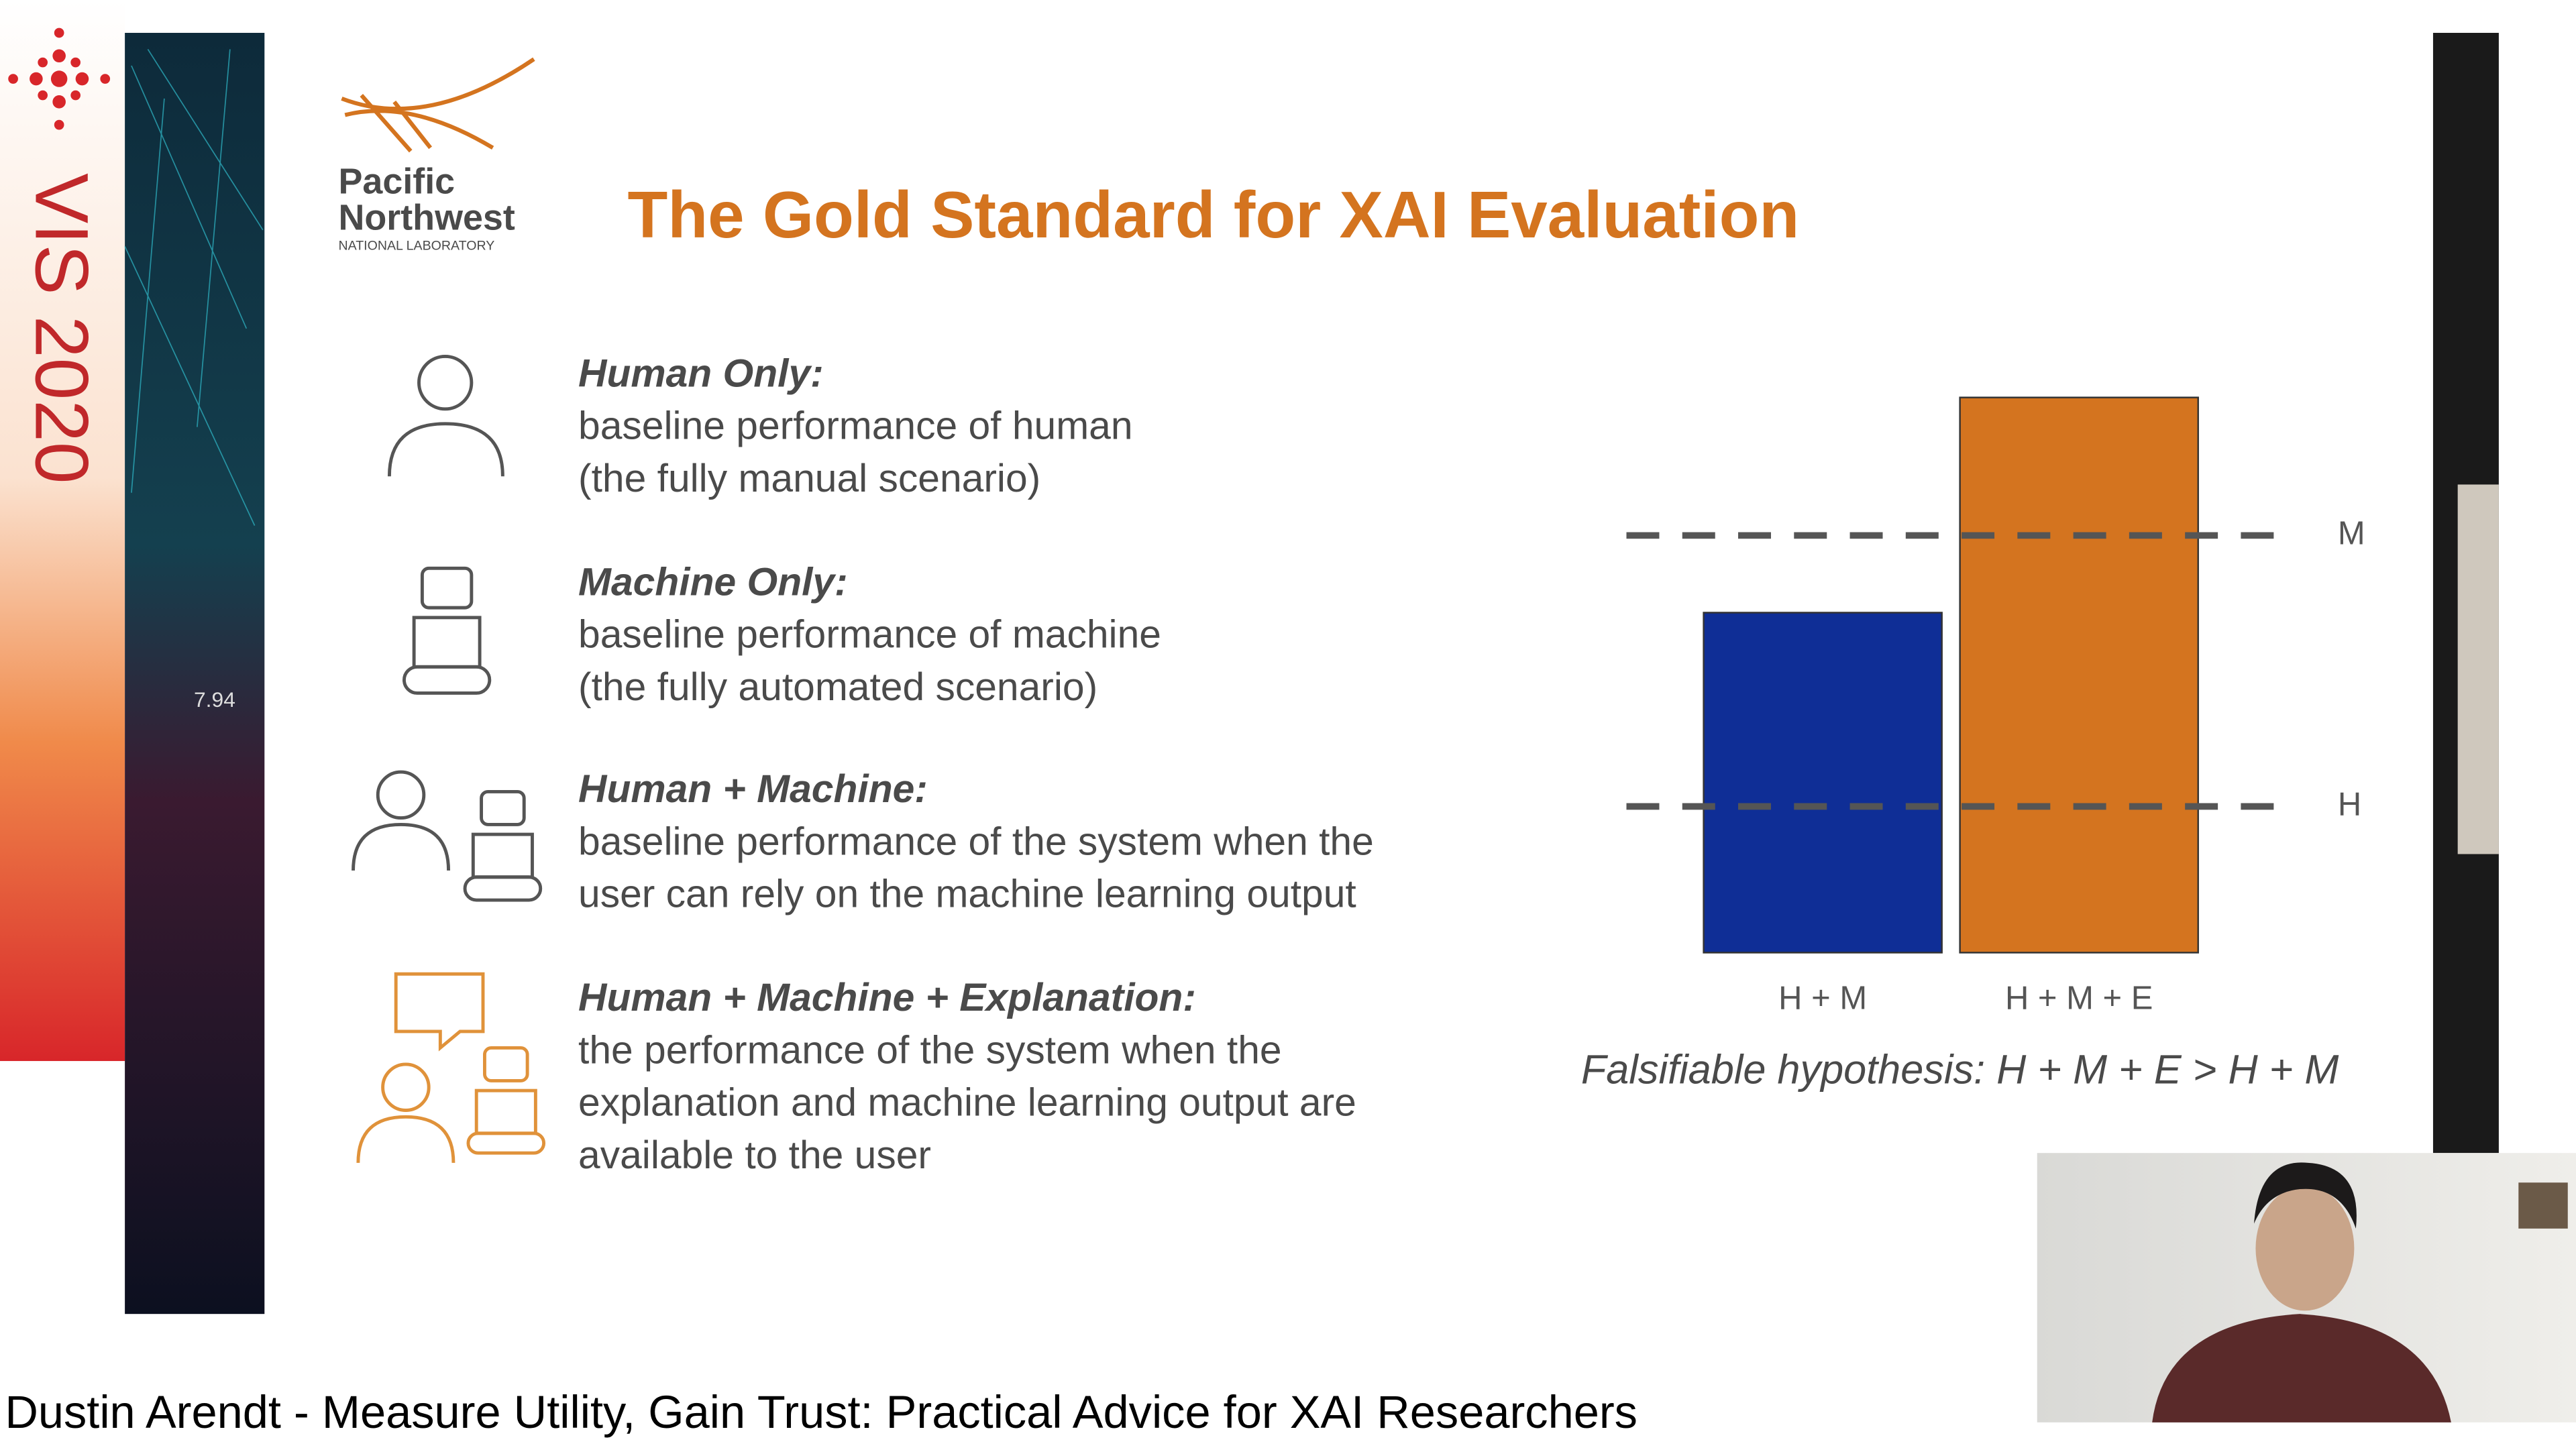 Image resolution: width=2576 pixels, height=1452 pixels. Describe the element at coordinates (930, 1050) in the screenshot. I see `item-text: the performance of the system when the` at that location.